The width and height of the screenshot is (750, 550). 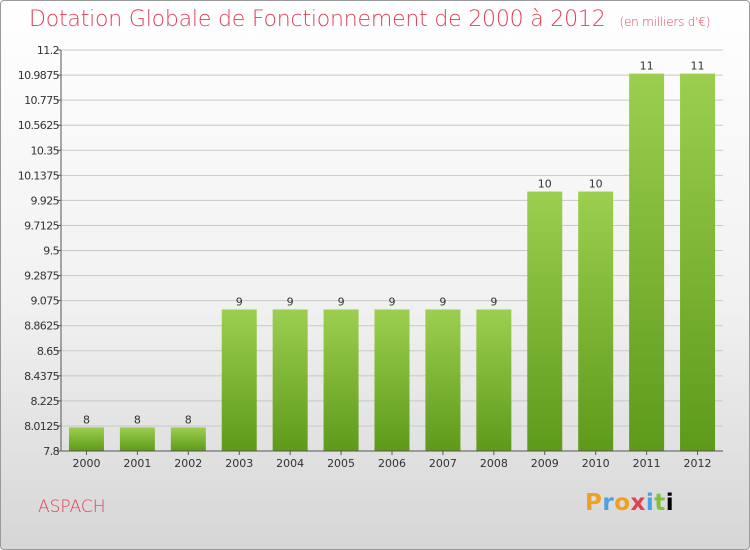 I want to click on bar-2009, so click(x=545, y=321).